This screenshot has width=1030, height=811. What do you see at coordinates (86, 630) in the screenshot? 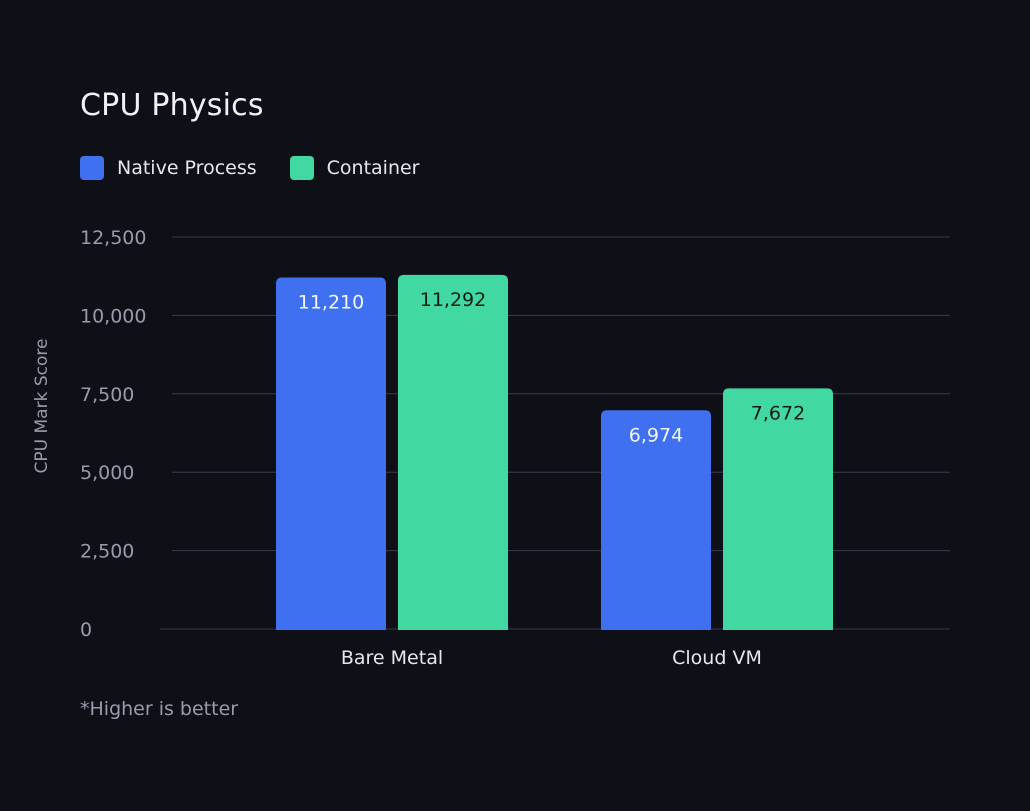
I see `y-tick-label: 0` at bounding box center [86, 630].